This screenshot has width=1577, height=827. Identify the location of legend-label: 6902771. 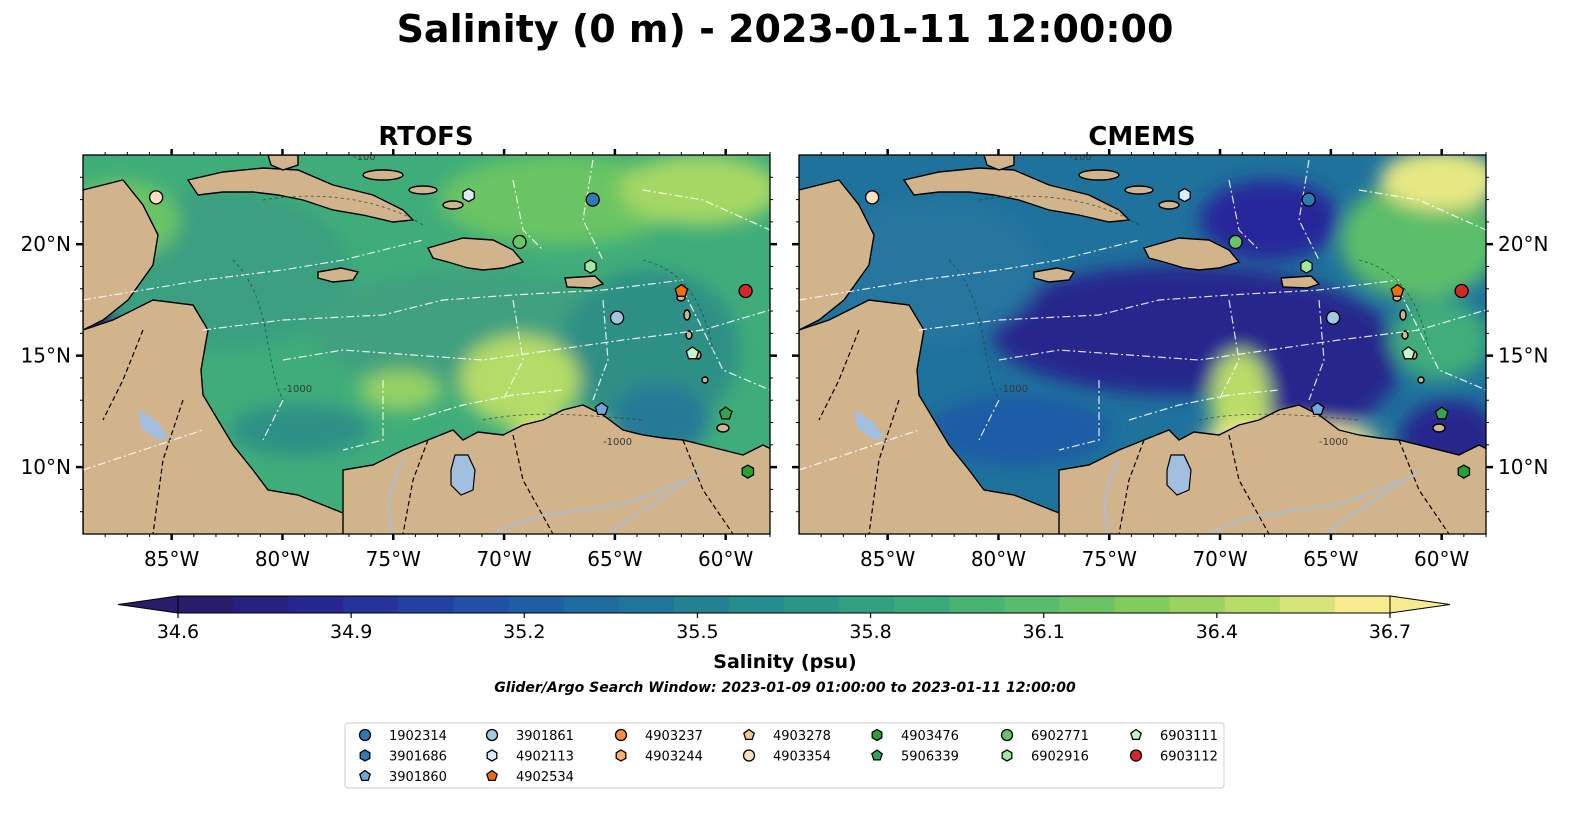
(1060, 736).